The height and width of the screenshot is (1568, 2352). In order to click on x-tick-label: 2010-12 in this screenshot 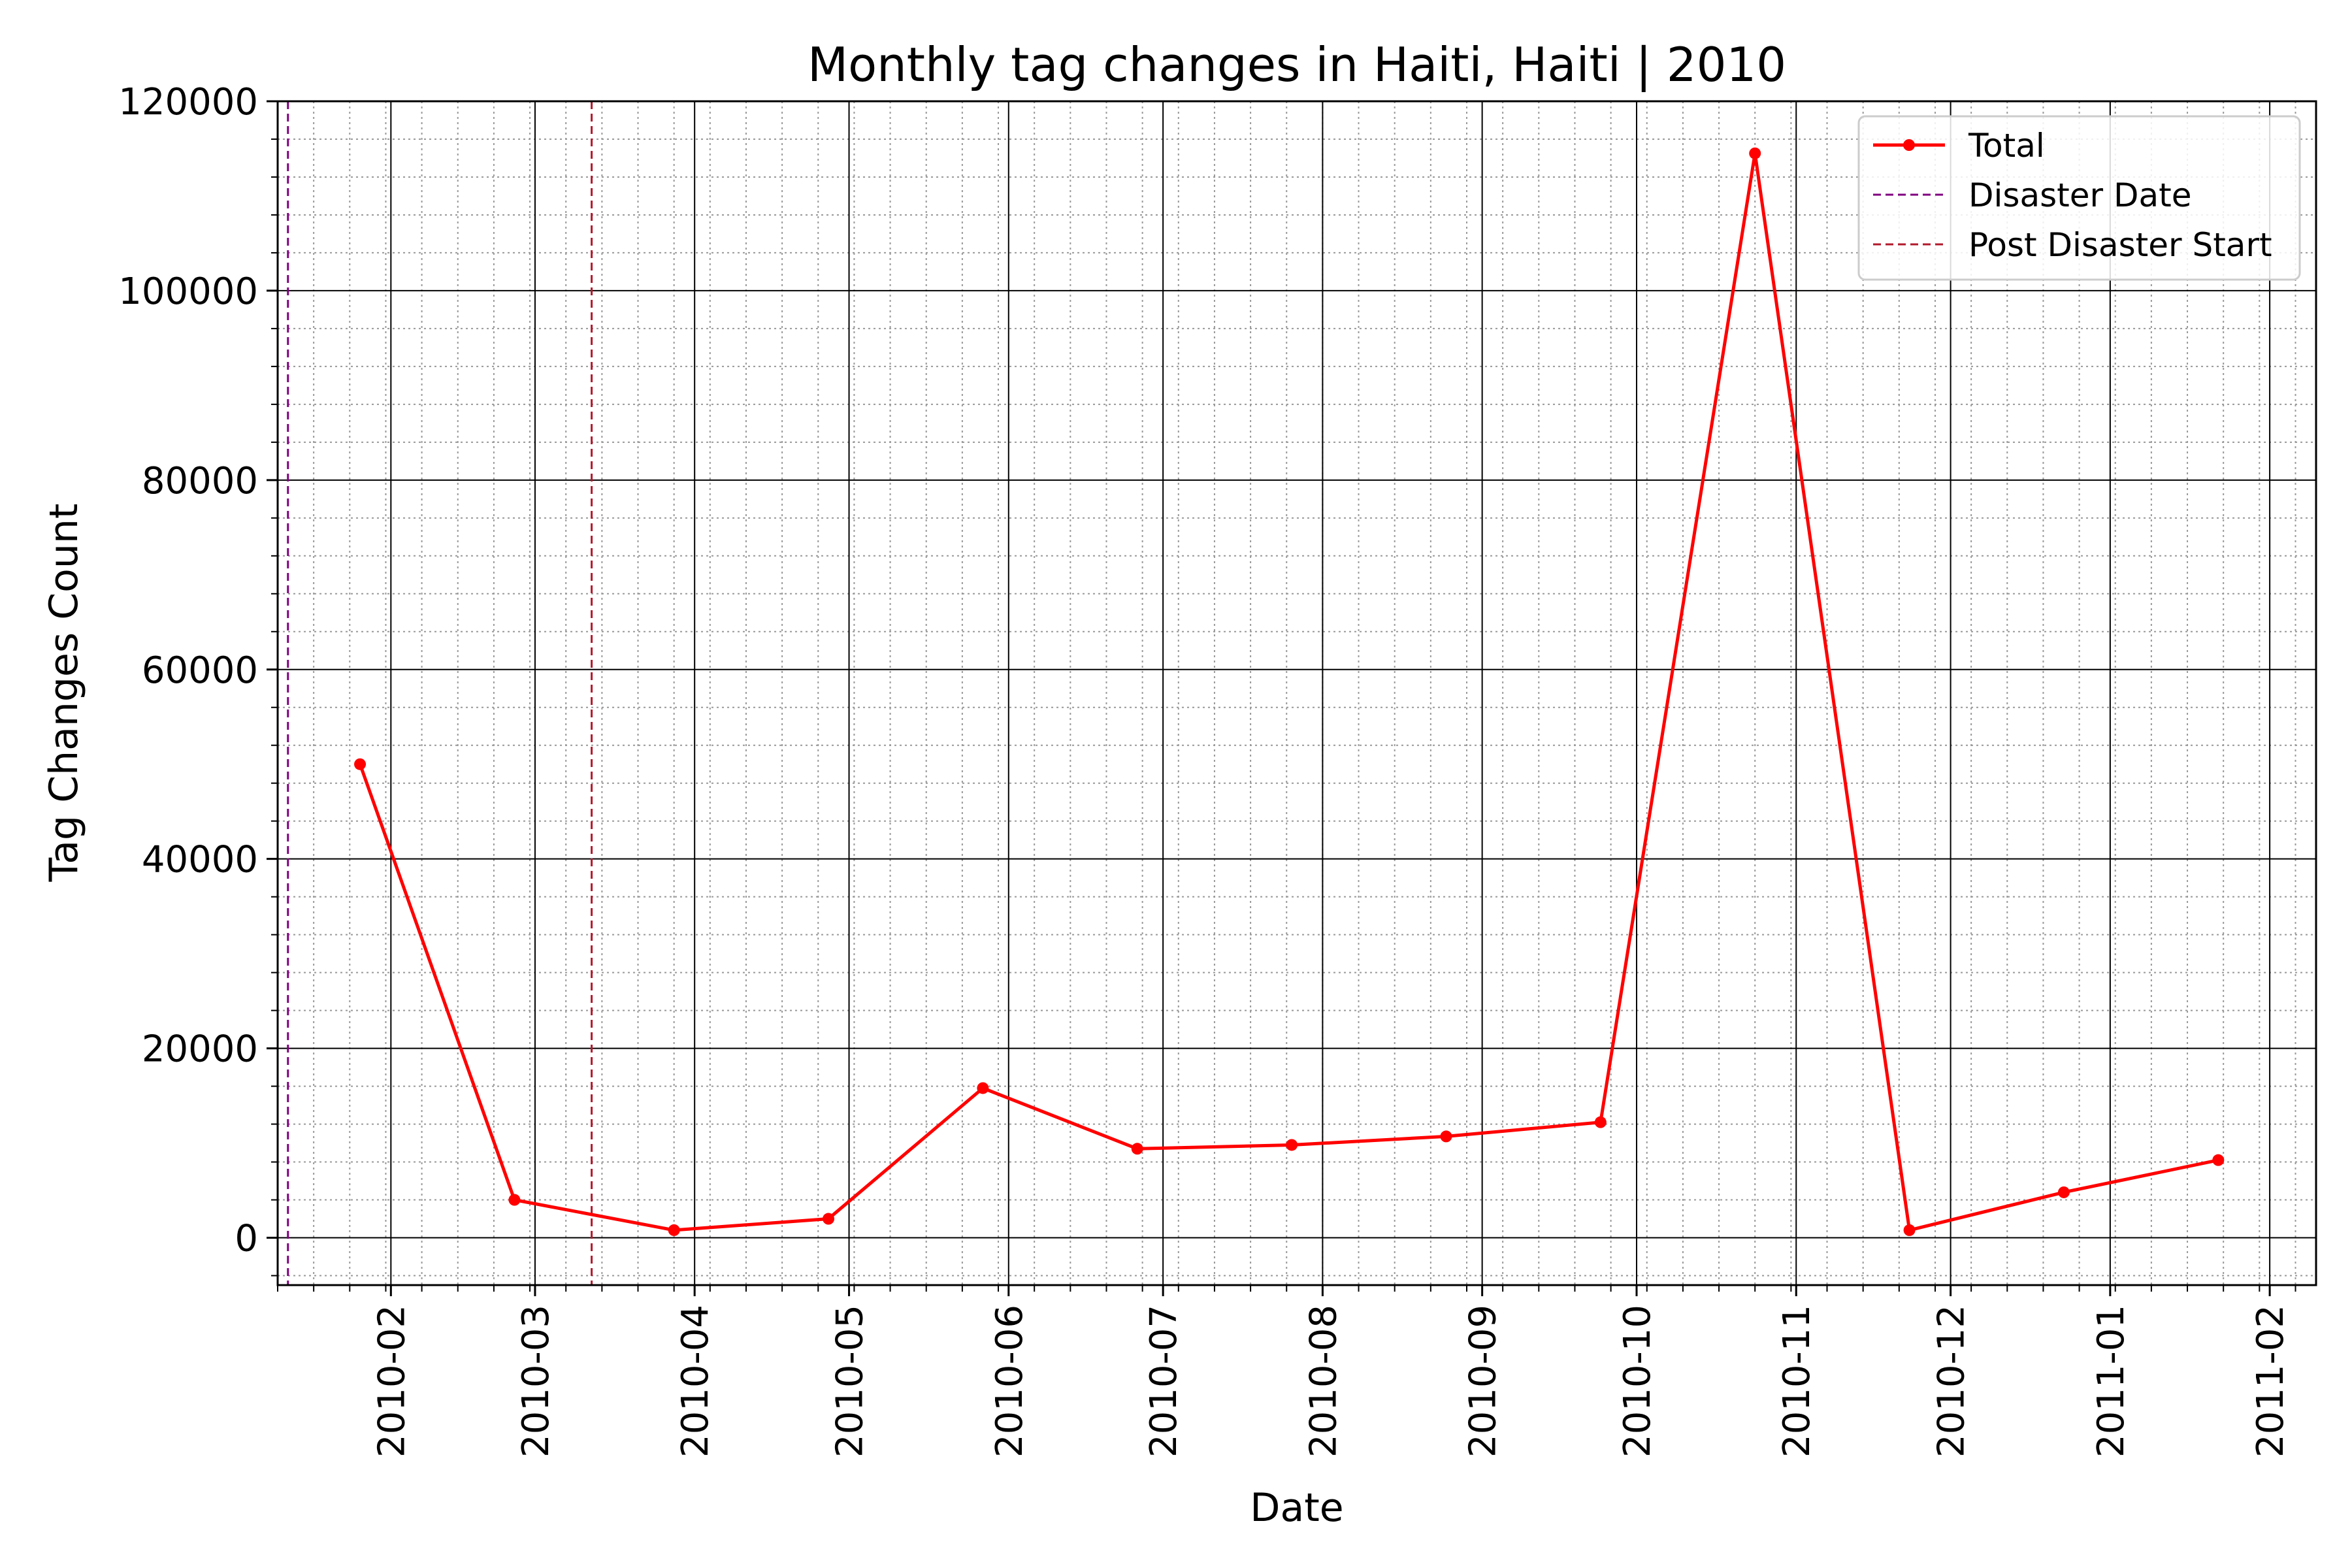, I will do `click(1952, 1381)`.